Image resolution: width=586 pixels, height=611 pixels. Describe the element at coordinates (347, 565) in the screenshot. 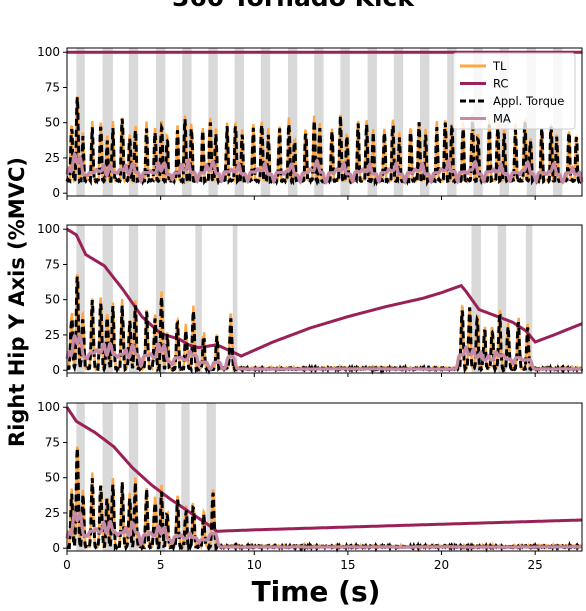

I see `x-tick-label: 15` at that location.